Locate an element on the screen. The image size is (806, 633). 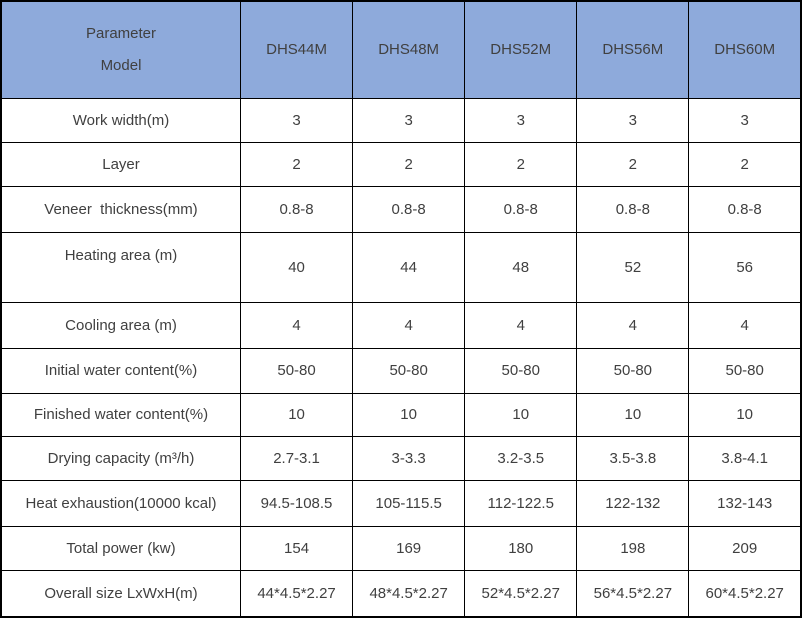
cell-value: 112-122.5 is located at coordinates (521, 503).